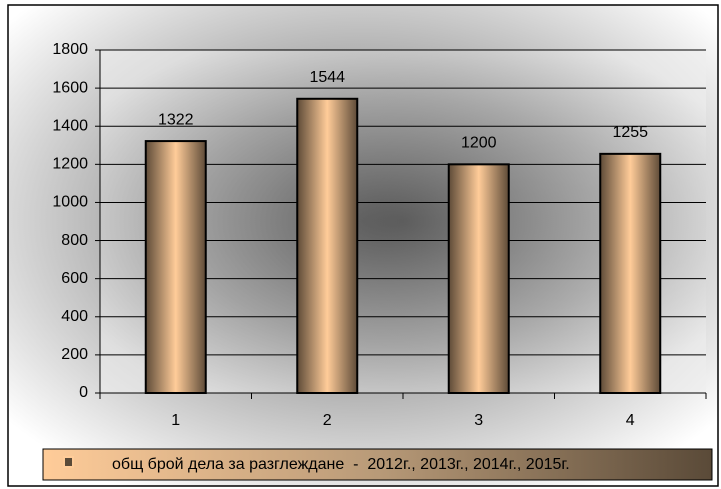  Describe the element at coordinates (327, 77) in the screenshot. I see `data-label: 1544` at that location.